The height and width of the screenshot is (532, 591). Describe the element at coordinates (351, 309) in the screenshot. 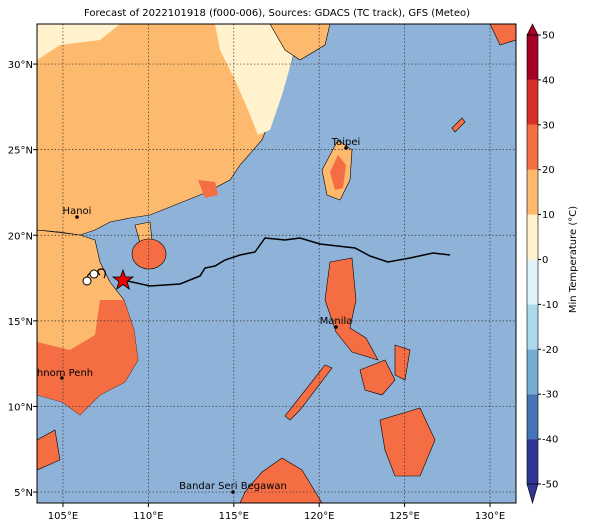

I see `land-luzon` at that location.